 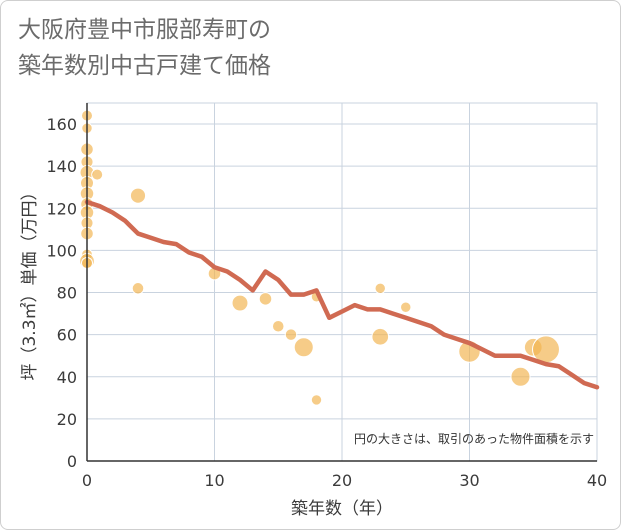 I want to click on y-tick-label: 120, so click(x=61, y=208).